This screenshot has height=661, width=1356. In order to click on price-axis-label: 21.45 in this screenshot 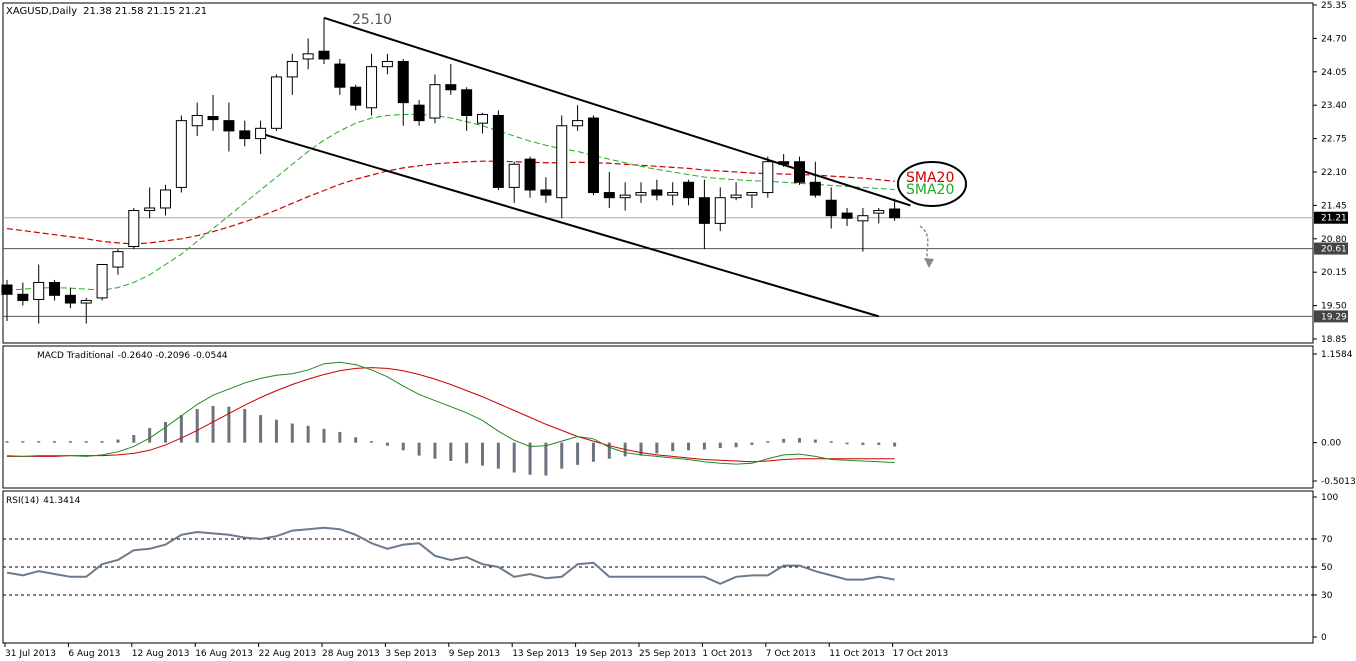, I will do `click(1334, 206)`.